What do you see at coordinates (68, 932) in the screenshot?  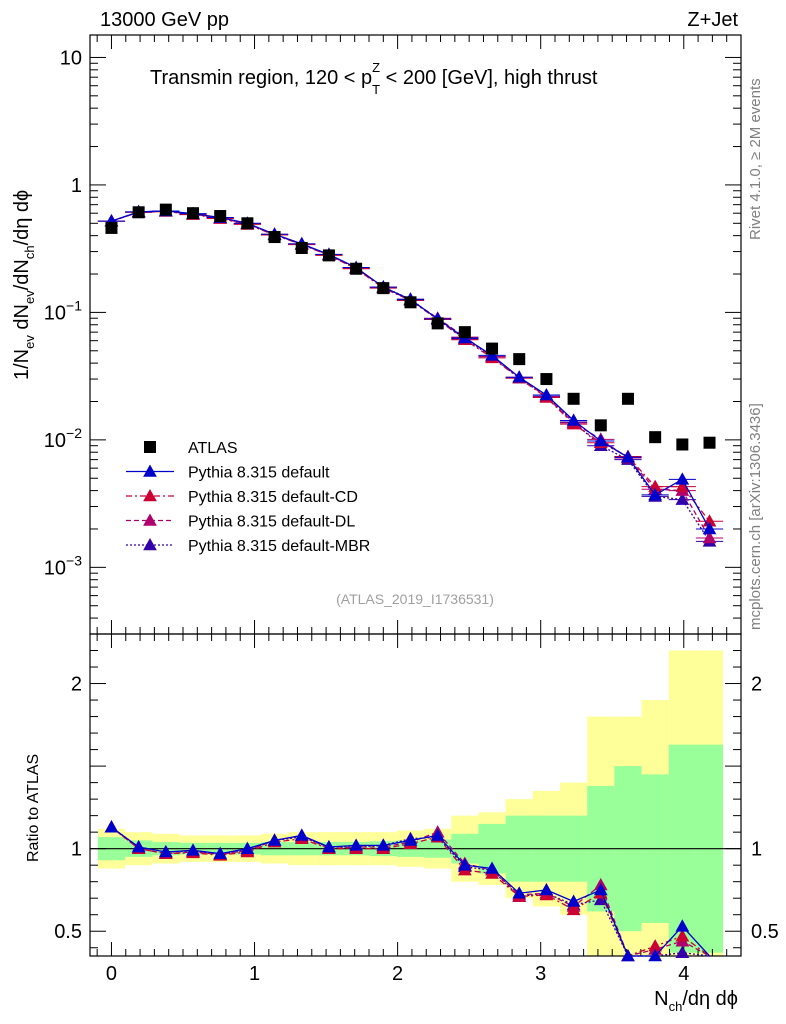 I see `ratio-y-tick-label: 0.5` at bounding box center [68, 932].